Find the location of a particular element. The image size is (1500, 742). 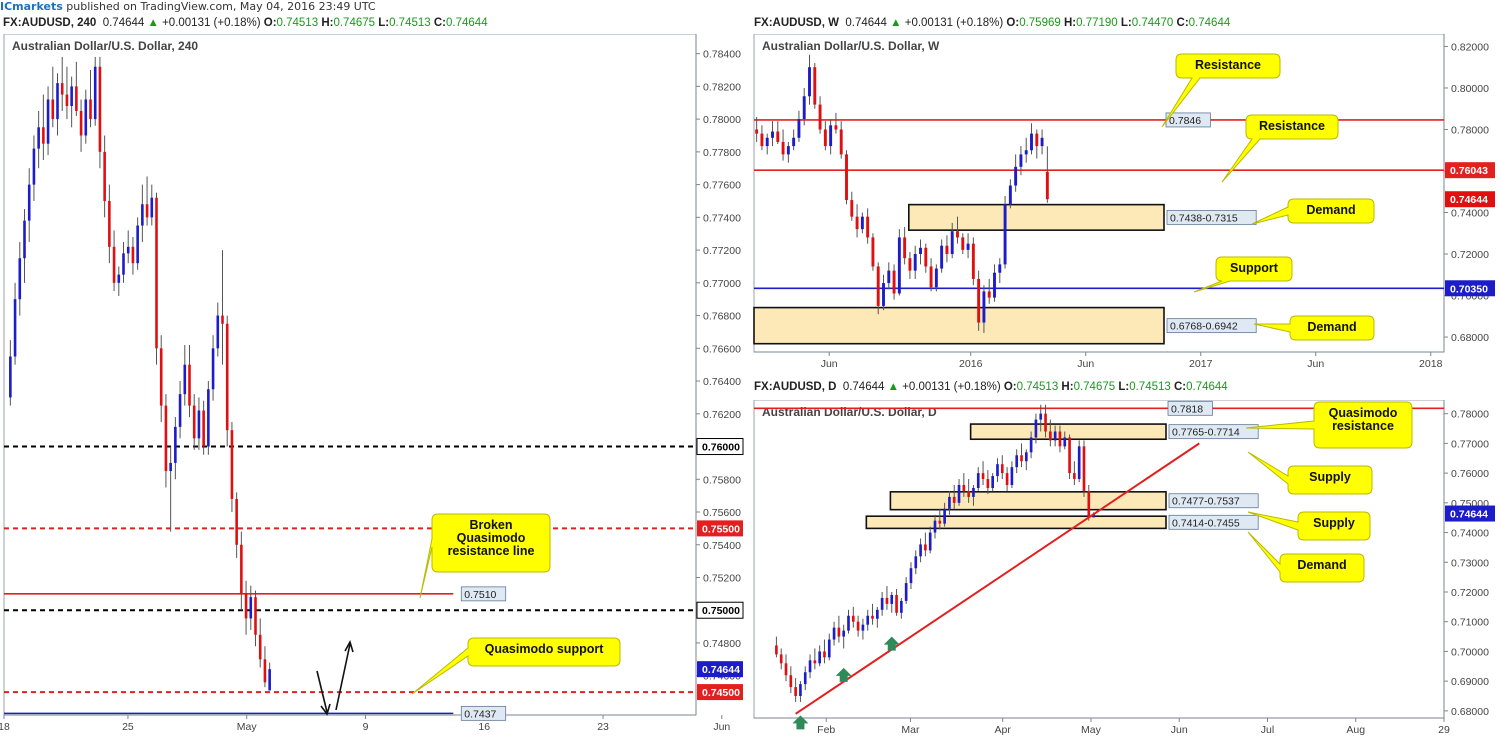

green-up-arrow-icon is located at coordinates (800, 722).